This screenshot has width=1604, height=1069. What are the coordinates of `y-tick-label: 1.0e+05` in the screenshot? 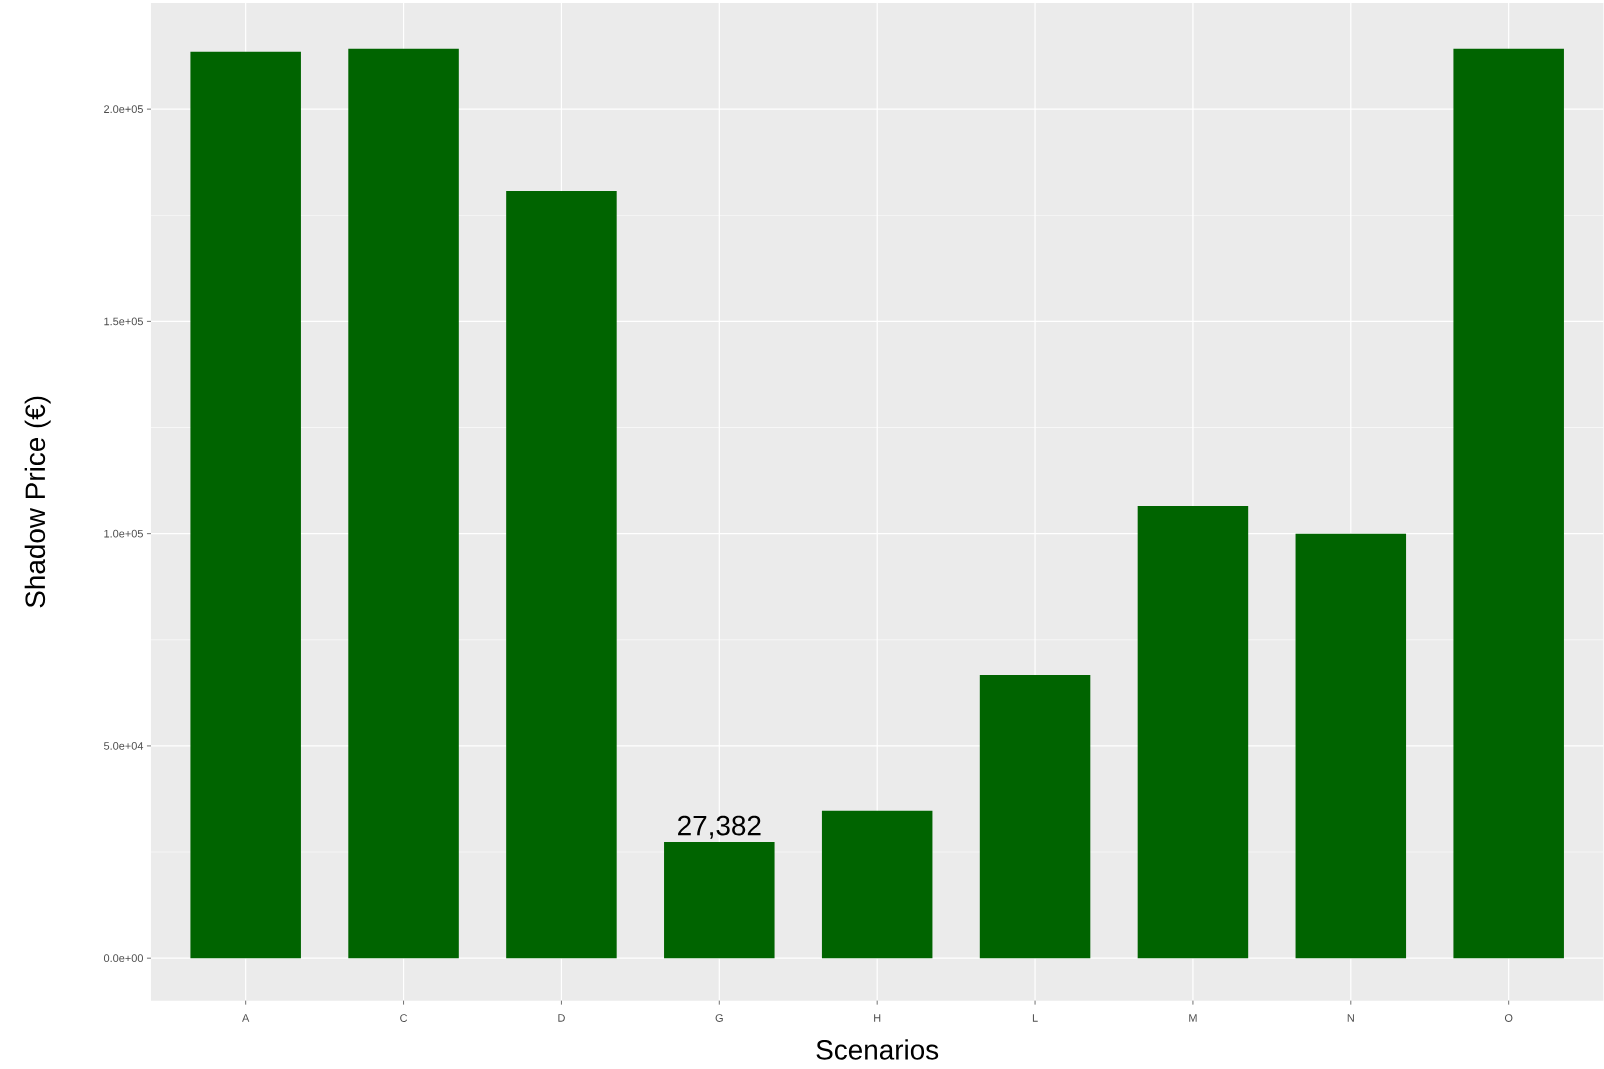 It's located at (123, 533).